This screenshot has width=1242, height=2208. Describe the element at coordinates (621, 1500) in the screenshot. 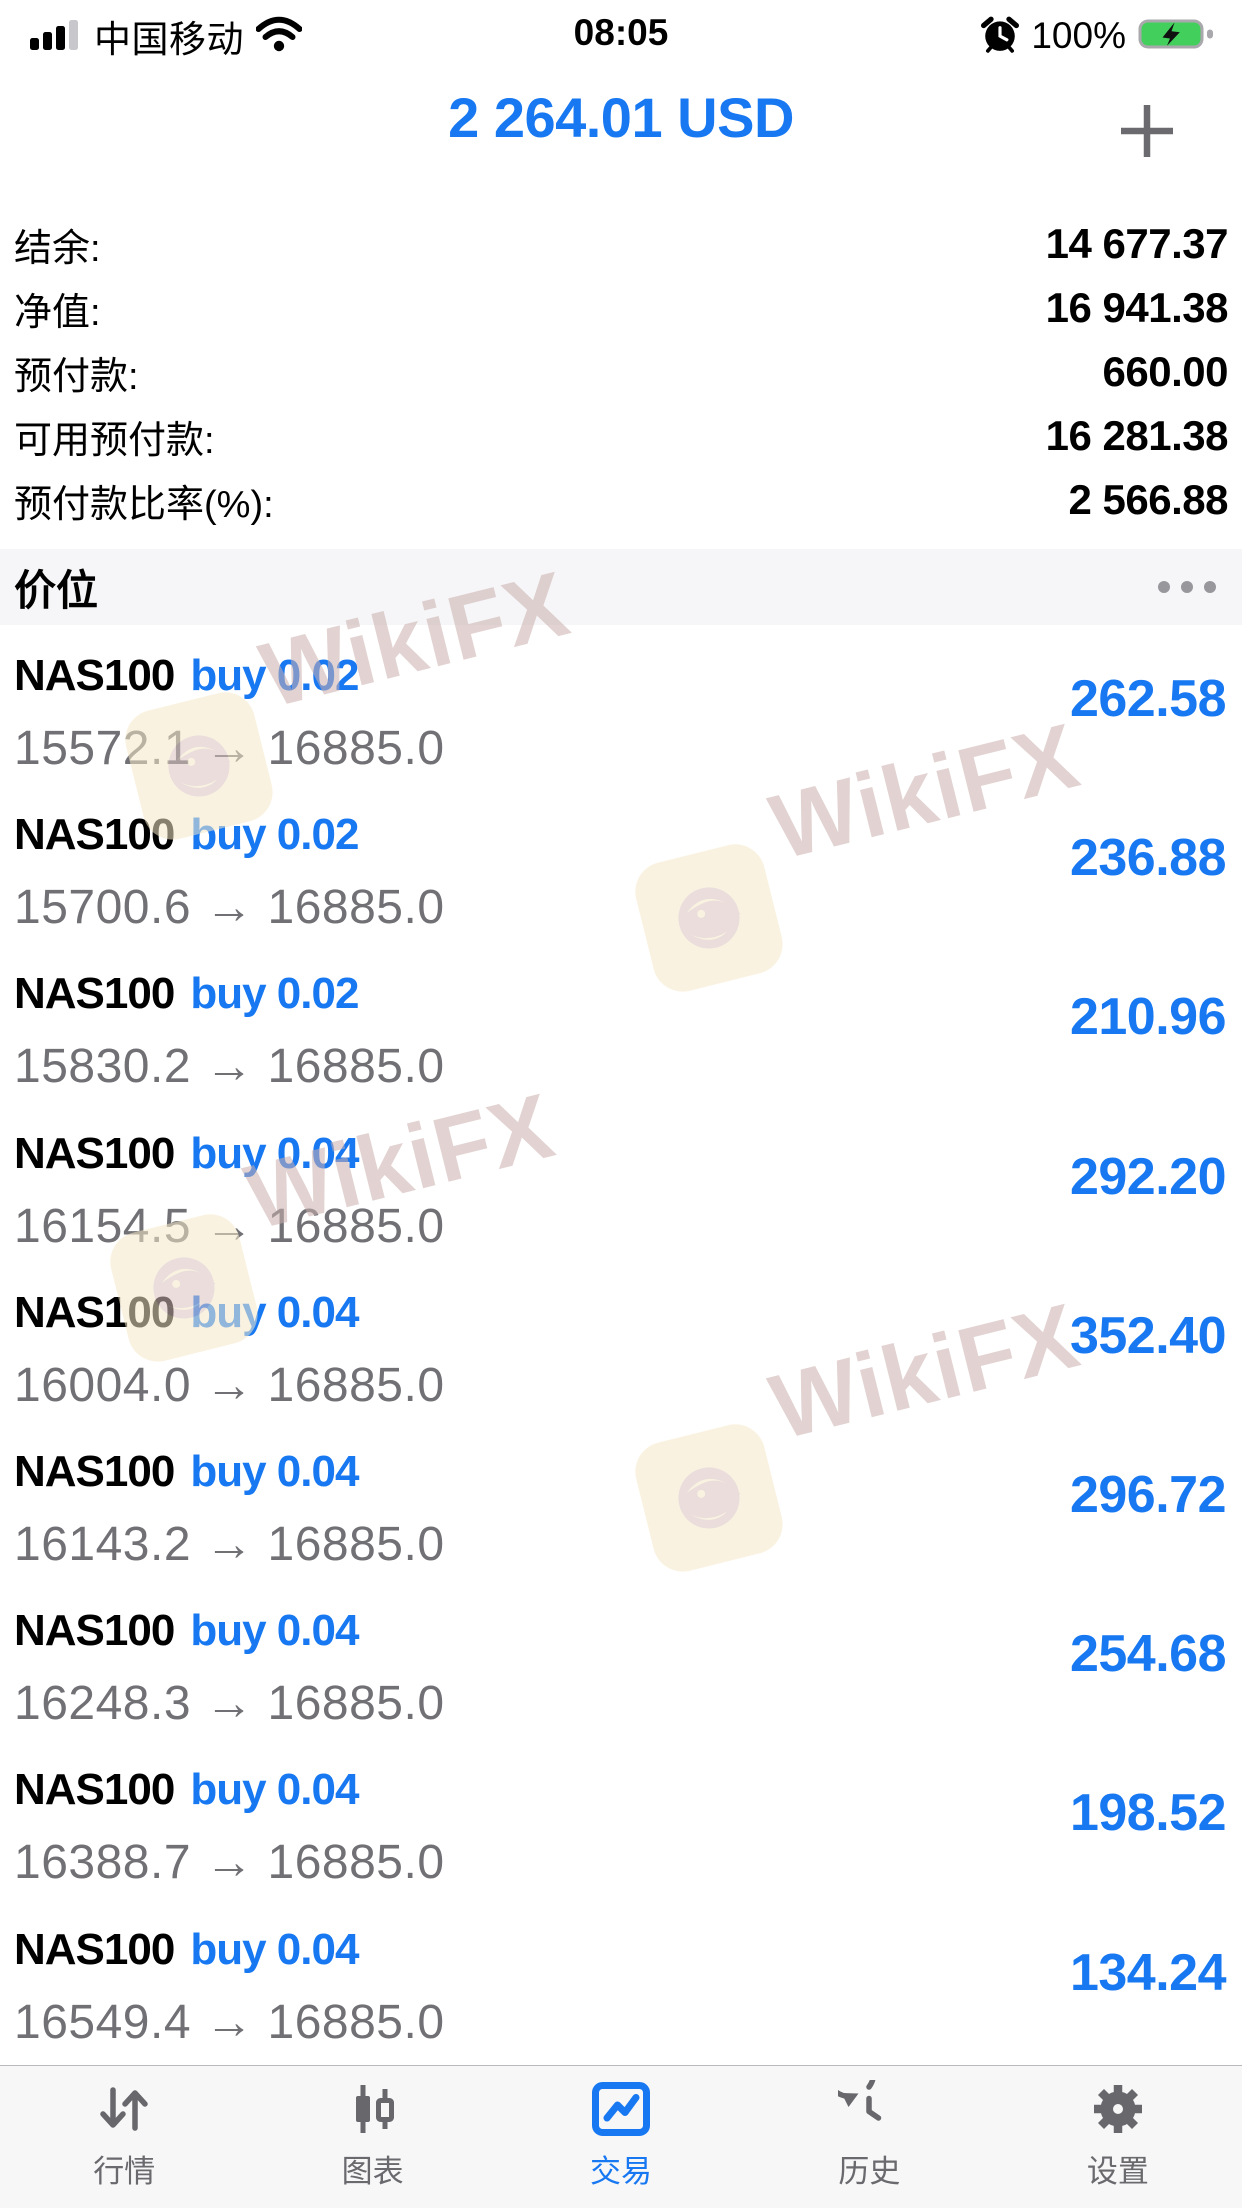

I see `trade-row: NAS100 buy 0.04 16143.2 → 16885.0 296.72` at that location.